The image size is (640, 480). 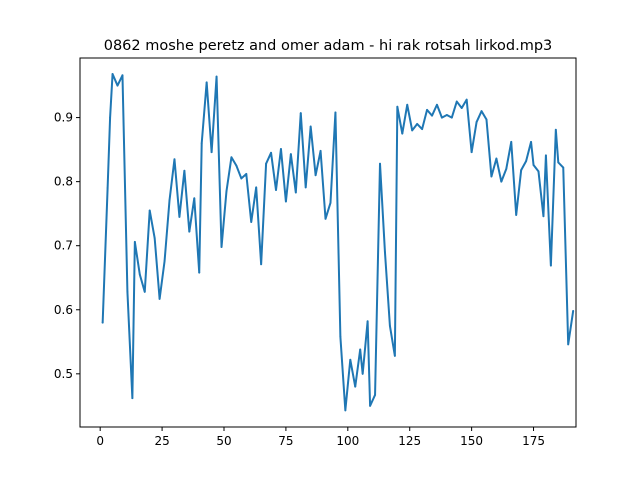 I want to click on x-tick-label: 100, so click(x=347, y=441).